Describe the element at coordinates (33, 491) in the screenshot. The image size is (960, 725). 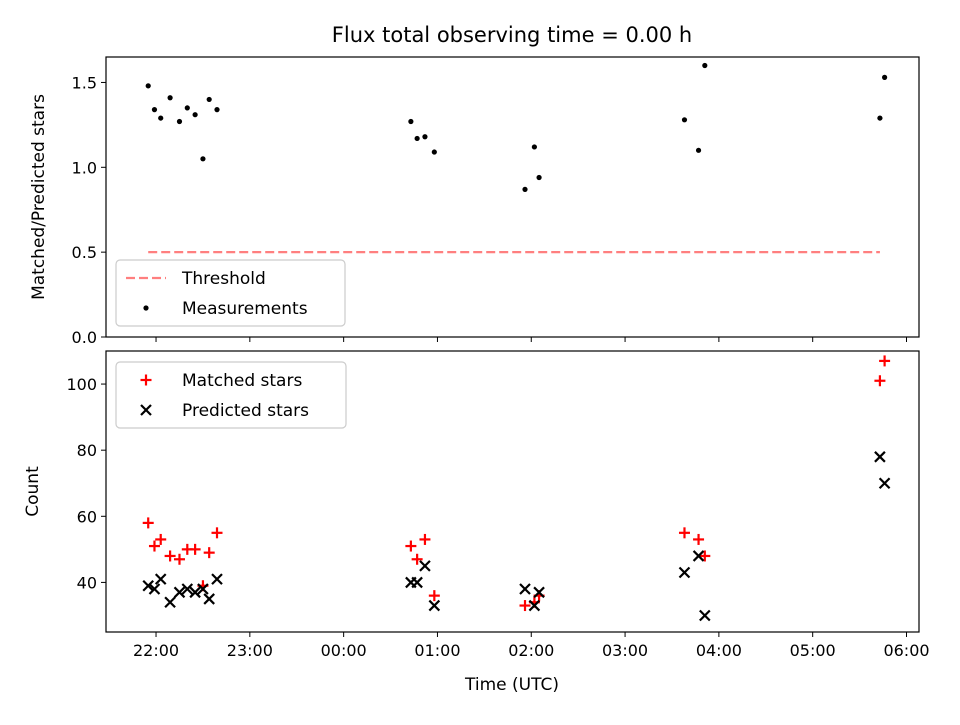
I see `y-axis-label: Count` at that location.